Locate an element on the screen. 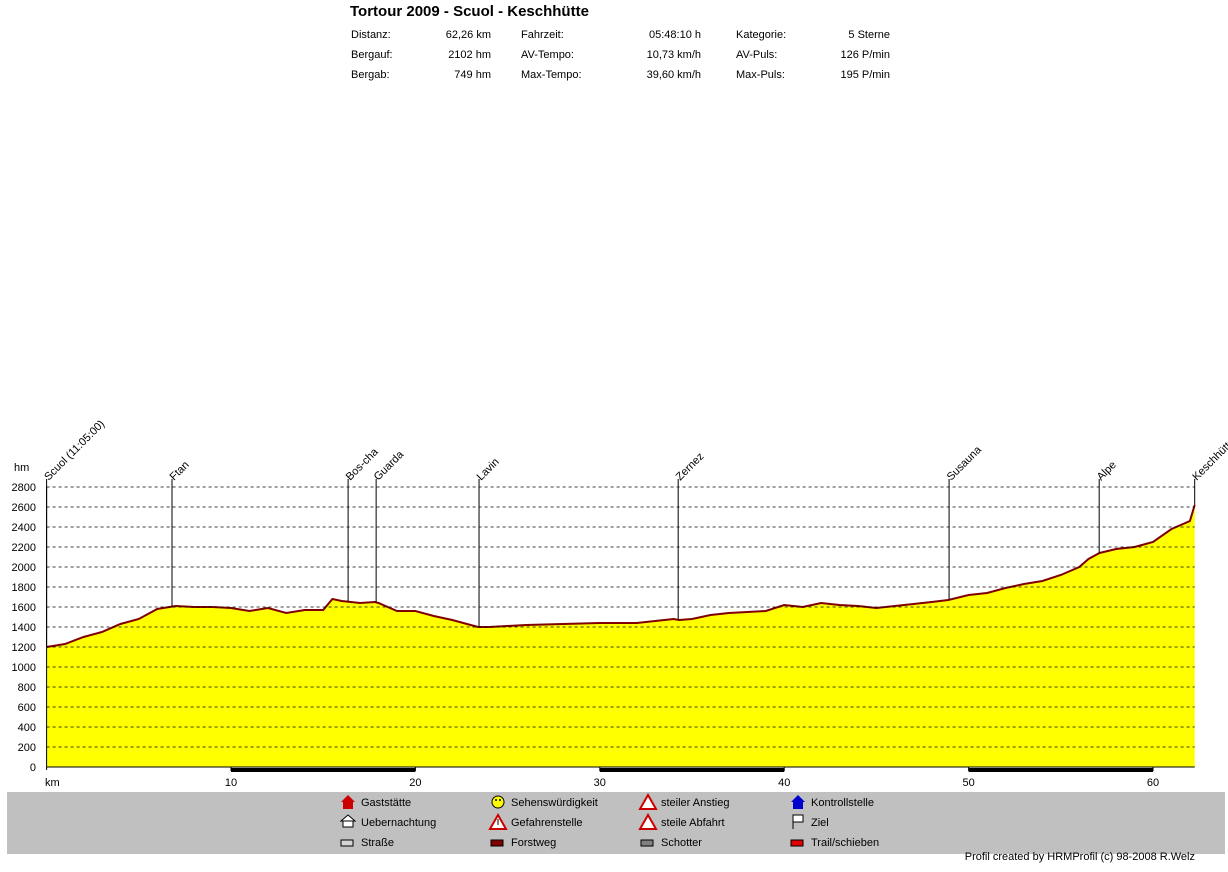 The width and height of the screenshot is (1228, 872). waypoint-label: Scuol (11:05:00) is located at coordinates (74, 450).